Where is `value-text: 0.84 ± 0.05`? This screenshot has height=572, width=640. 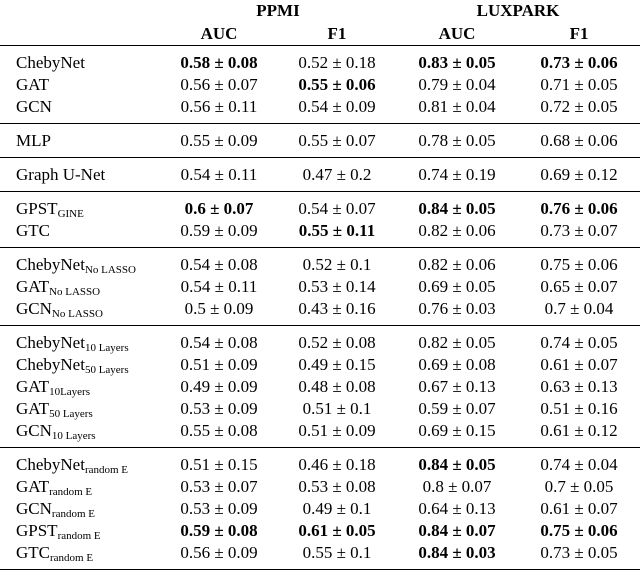
value-text: 0.84 ± 0.05 is located at coordinates (457, 208).